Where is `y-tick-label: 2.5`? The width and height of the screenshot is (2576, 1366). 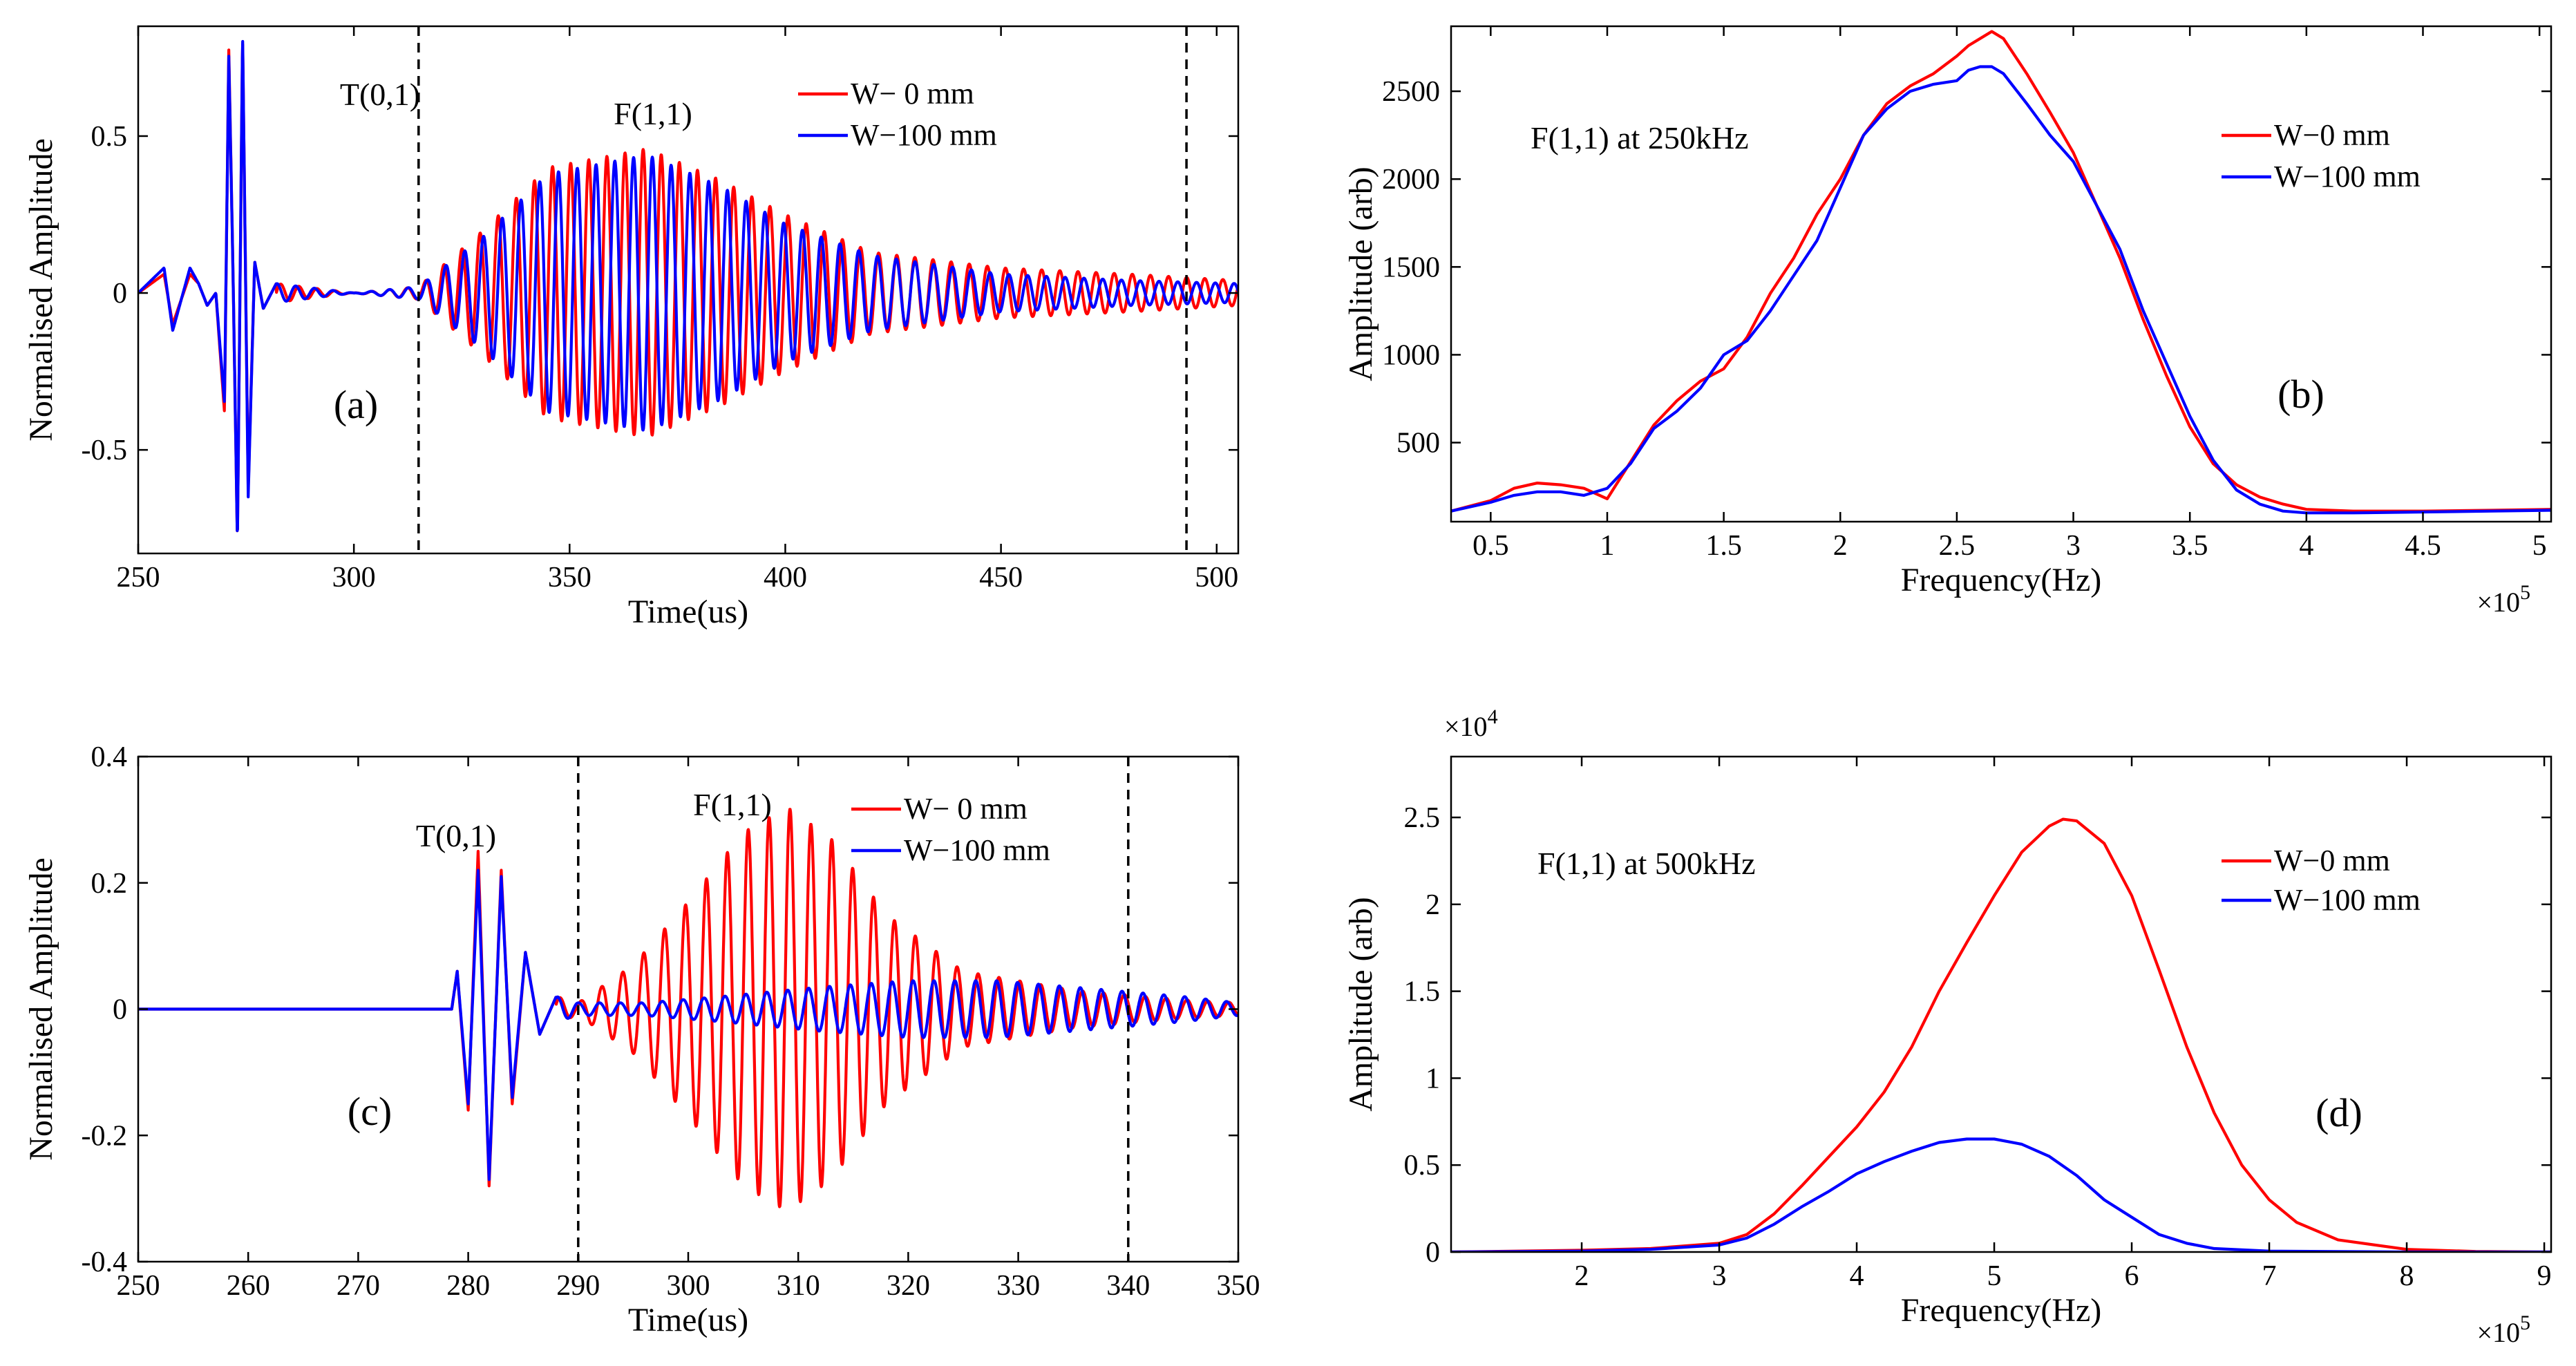 y-tick-label: 2.5 is located at coordinates (1422, 818).